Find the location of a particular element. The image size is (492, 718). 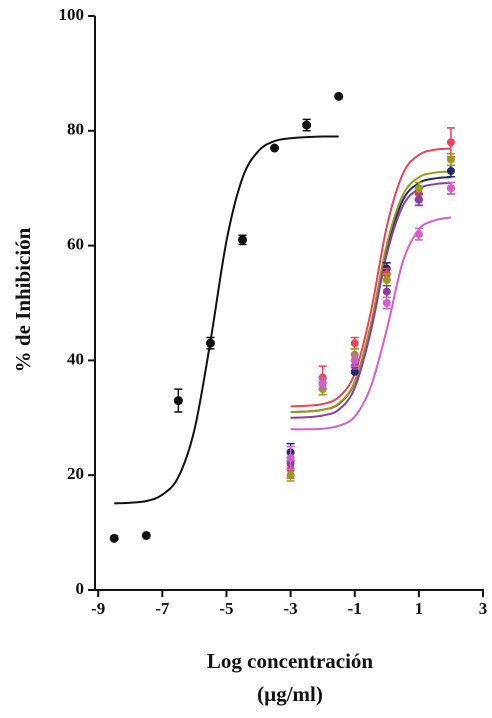

x-tick-label: -3 is located at coordinates (291, 608).